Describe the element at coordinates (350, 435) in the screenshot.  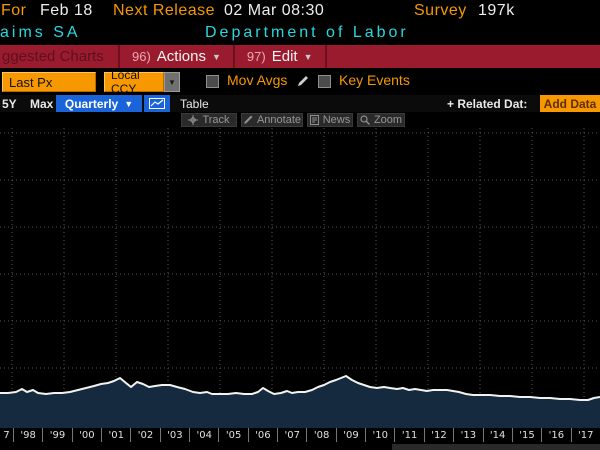
I see `x-axis-label: '09` at that location.